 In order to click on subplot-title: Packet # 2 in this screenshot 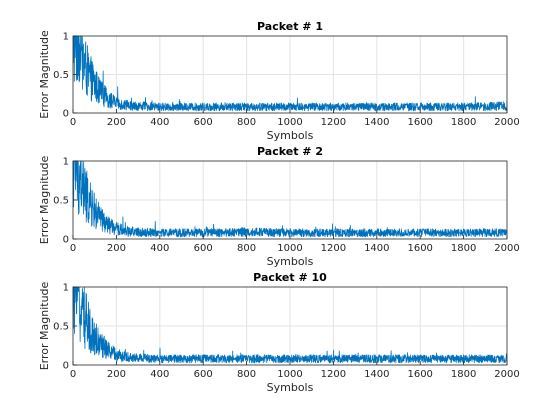, I will do `click(290, 151)`.